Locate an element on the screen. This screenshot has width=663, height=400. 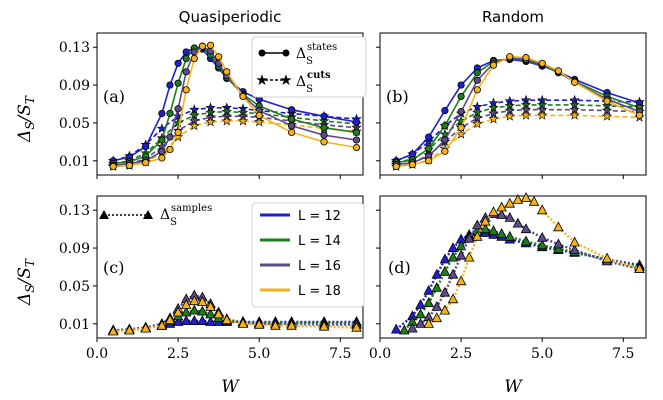
y-tick-label: 0.09 is located at coordinates (74, 249).